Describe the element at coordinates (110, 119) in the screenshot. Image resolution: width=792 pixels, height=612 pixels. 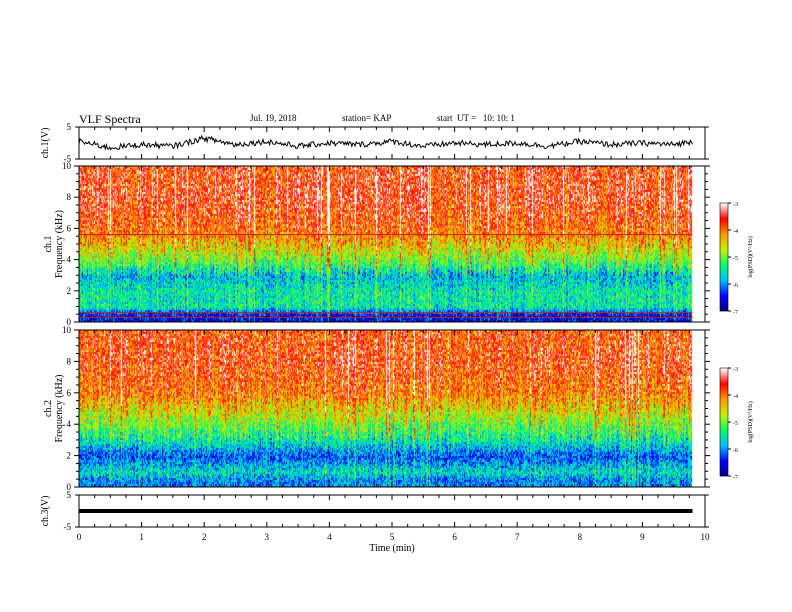
I see `chart-title: VLF Spectra` at that location.